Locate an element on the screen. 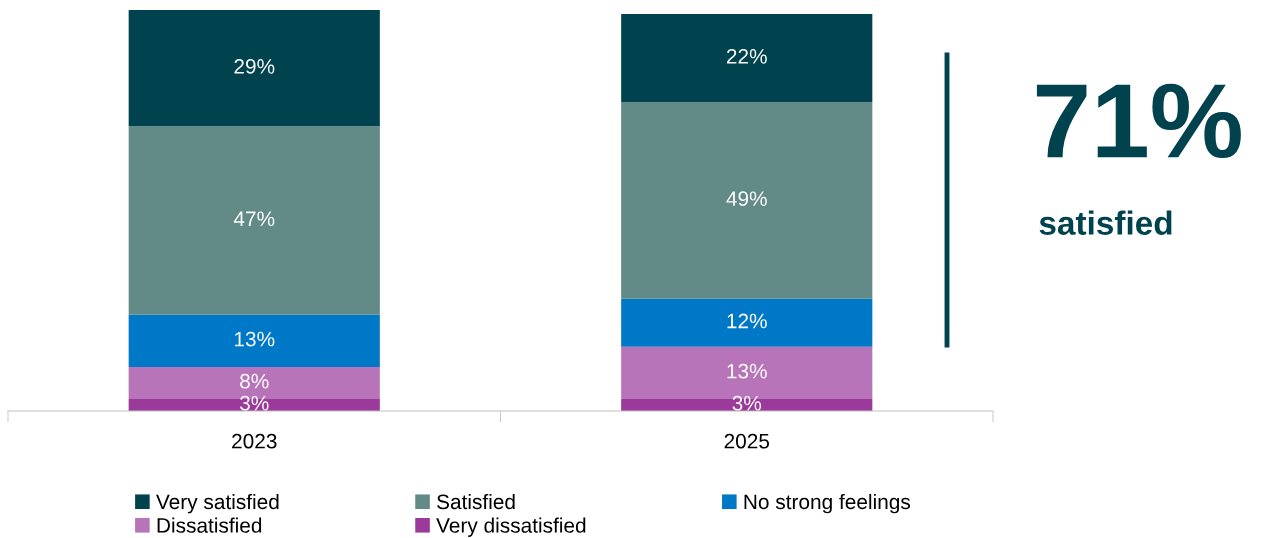 Image resolution: width=1261 pixels, height=538 pixels. x-tick-label: 2025 is located at coordinates (747, 441).